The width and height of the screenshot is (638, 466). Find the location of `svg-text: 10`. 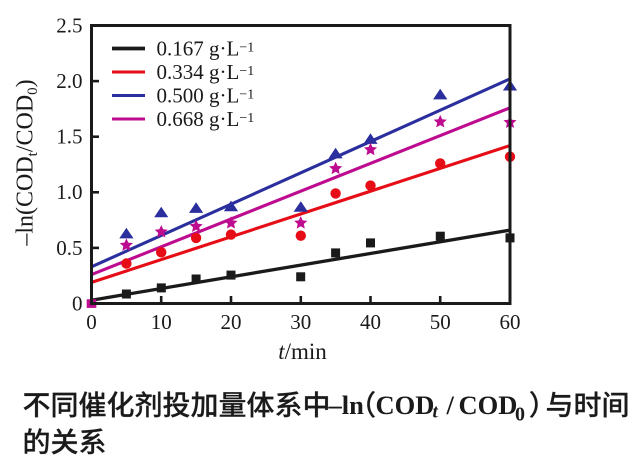

svg-text: 10 is located at coordinates (161, 322).